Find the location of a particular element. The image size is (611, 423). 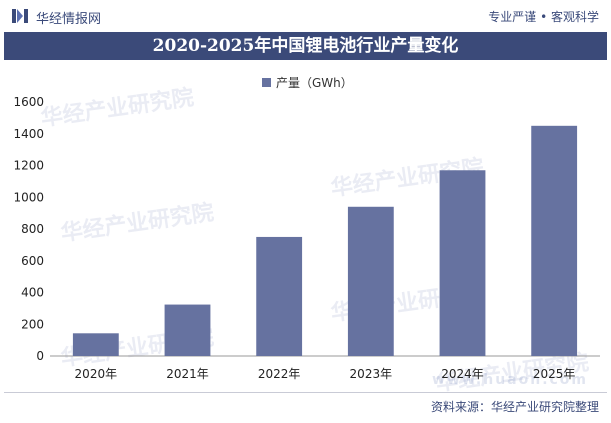

y-tick-label: 1200 is located at coordinates (28, 166).